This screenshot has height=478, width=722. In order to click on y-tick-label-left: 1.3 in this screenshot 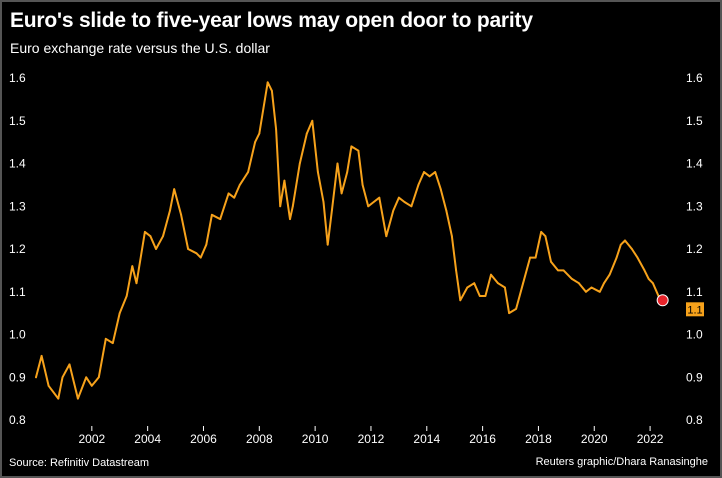, I will do `click(17, 206)`.